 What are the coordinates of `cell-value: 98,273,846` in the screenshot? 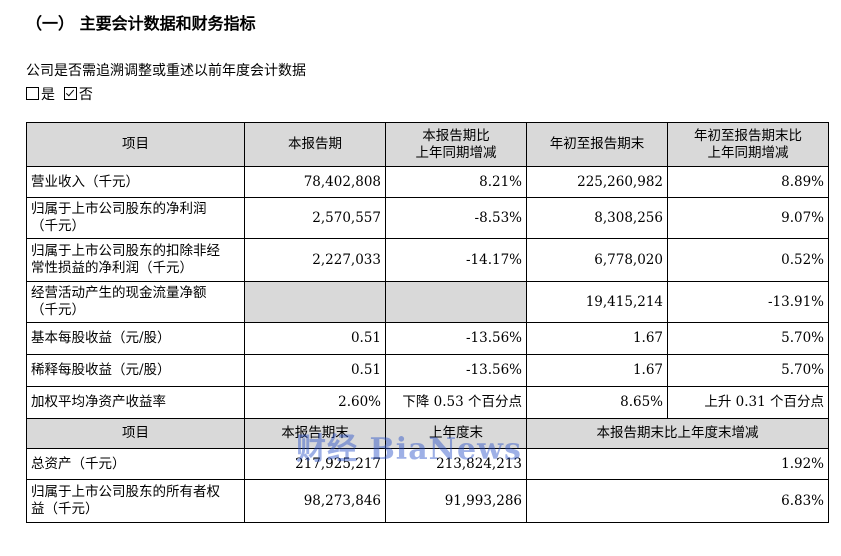 It's located at (315, 501).